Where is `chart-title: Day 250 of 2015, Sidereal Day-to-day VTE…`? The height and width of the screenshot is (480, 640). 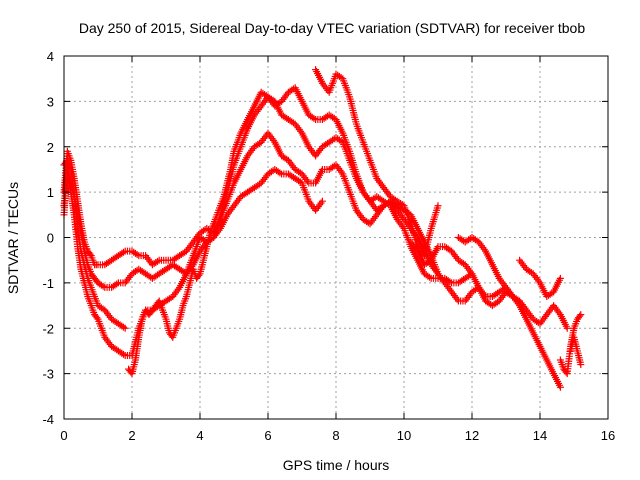 chart-title: Day 250 of 2015, Sidereal Day-to-day VTE… is located at coordinates (332, 28).